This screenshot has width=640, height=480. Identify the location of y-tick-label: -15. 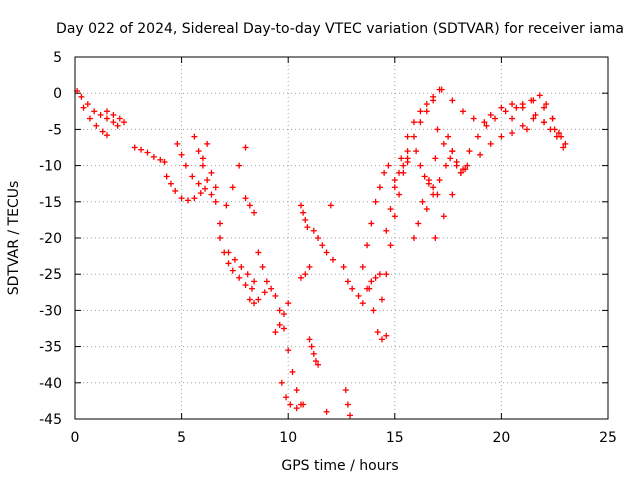
(50, 203).